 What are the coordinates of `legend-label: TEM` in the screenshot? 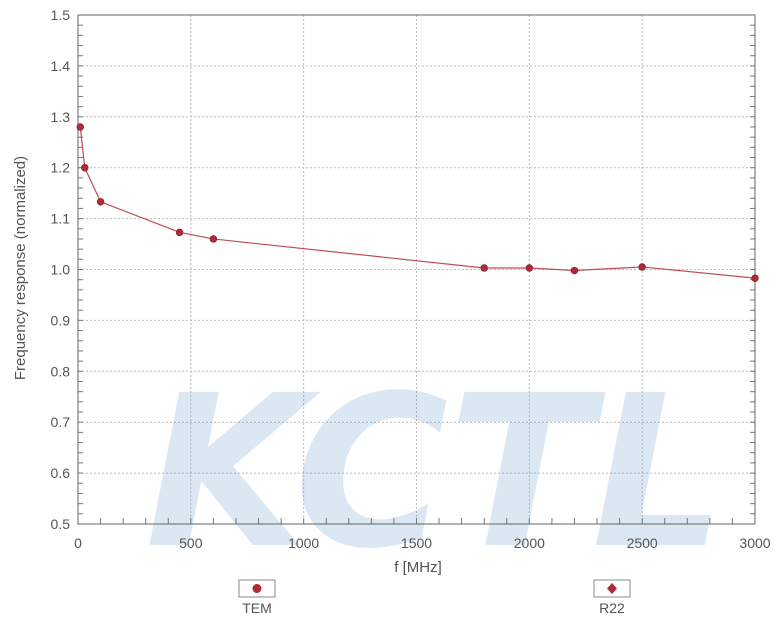 It's located at (257, 608).